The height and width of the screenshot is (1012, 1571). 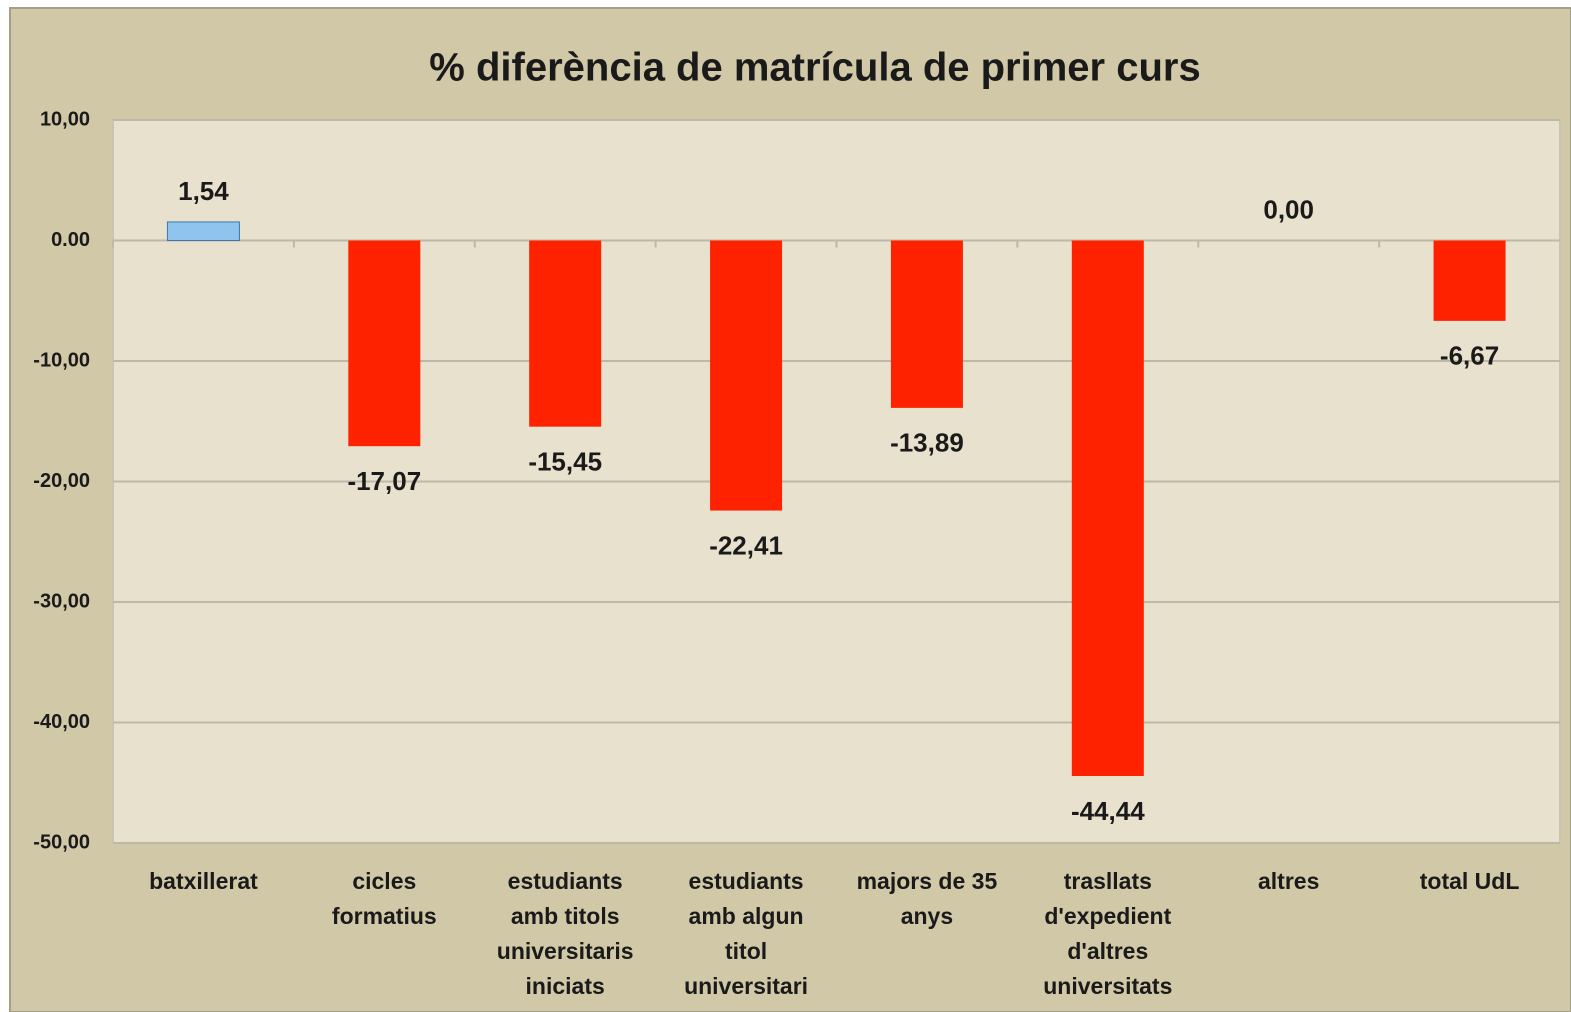 What do you see at coordinates (61, 842) in the screenshot?
I see `y-tick-label: -50,00` at bounding box center [61, 842].